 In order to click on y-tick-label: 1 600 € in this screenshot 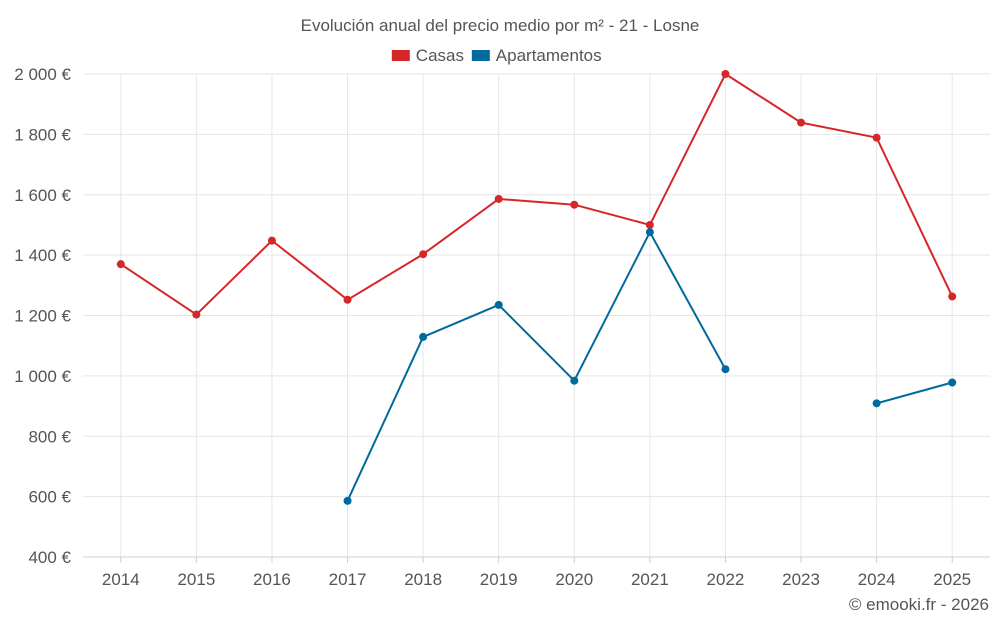, I will do `click(42, 195)`.